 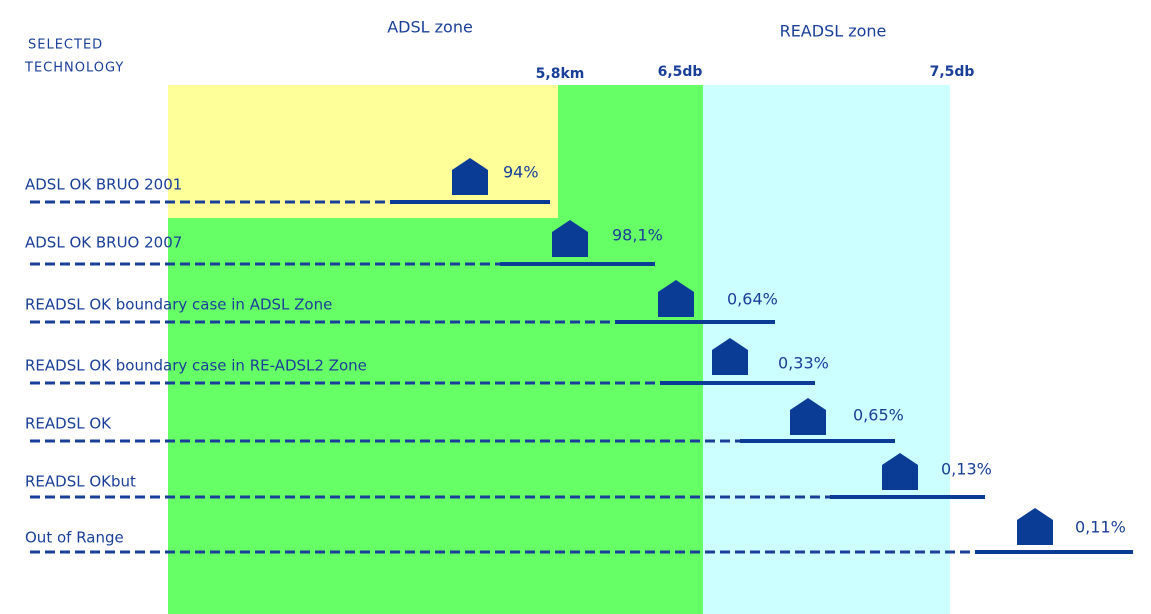 I want to click on percent-label: 0,11%, so click(x=1100, y=527).